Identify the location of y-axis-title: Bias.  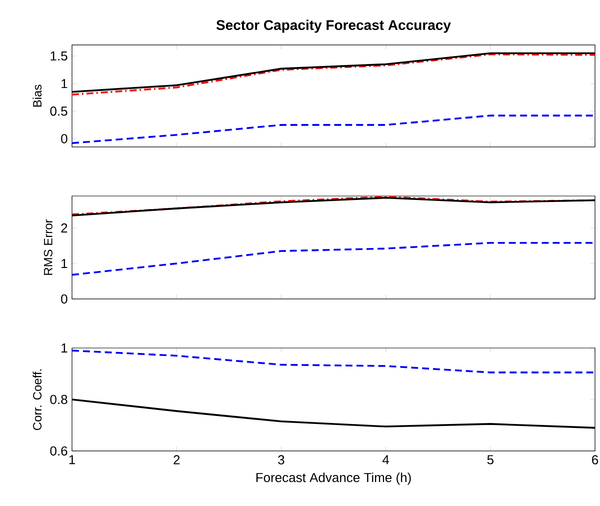
(37, 95).